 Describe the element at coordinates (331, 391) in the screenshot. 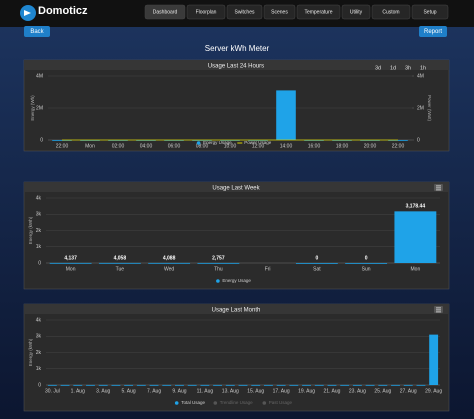

I see `x-tick-label: 21. Aug` at that location.